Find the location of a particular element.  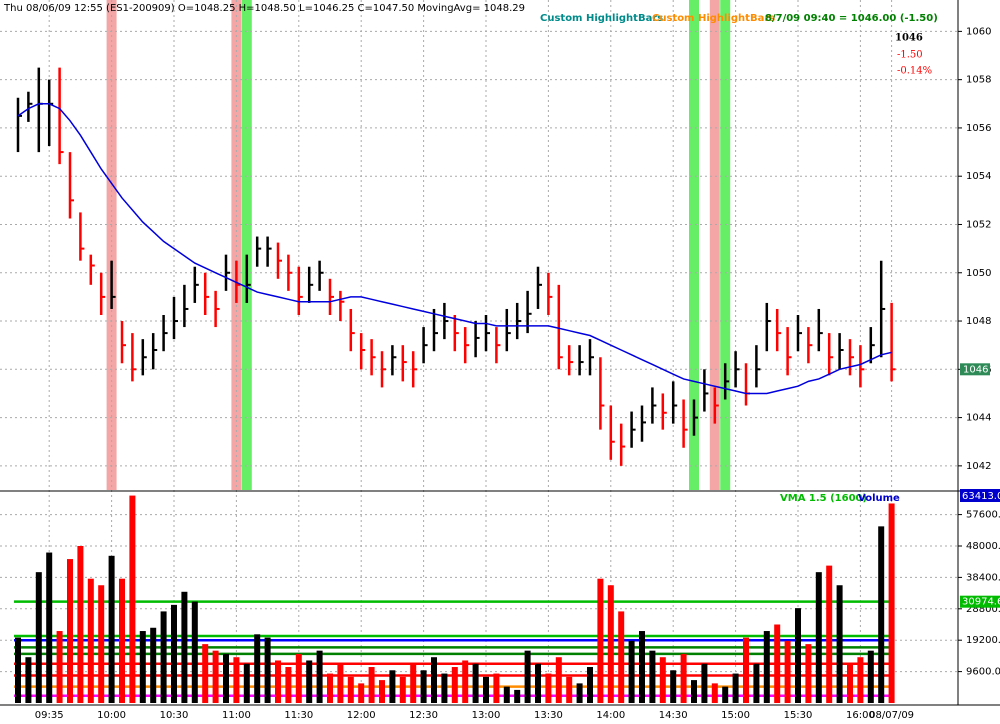

change: -1.50 is located at coordinates (910, 55).